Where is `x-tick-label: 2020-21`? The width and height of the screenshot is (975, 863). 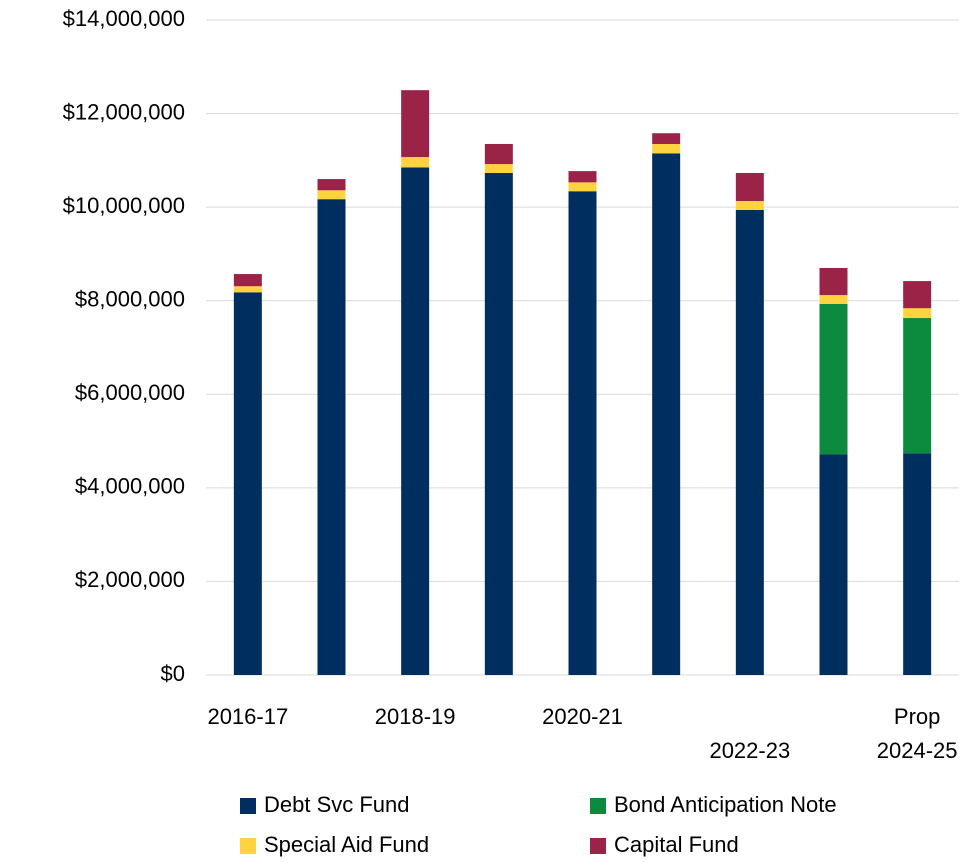 x-tick-label: 2020-21 is located at coordinates (582, 716).